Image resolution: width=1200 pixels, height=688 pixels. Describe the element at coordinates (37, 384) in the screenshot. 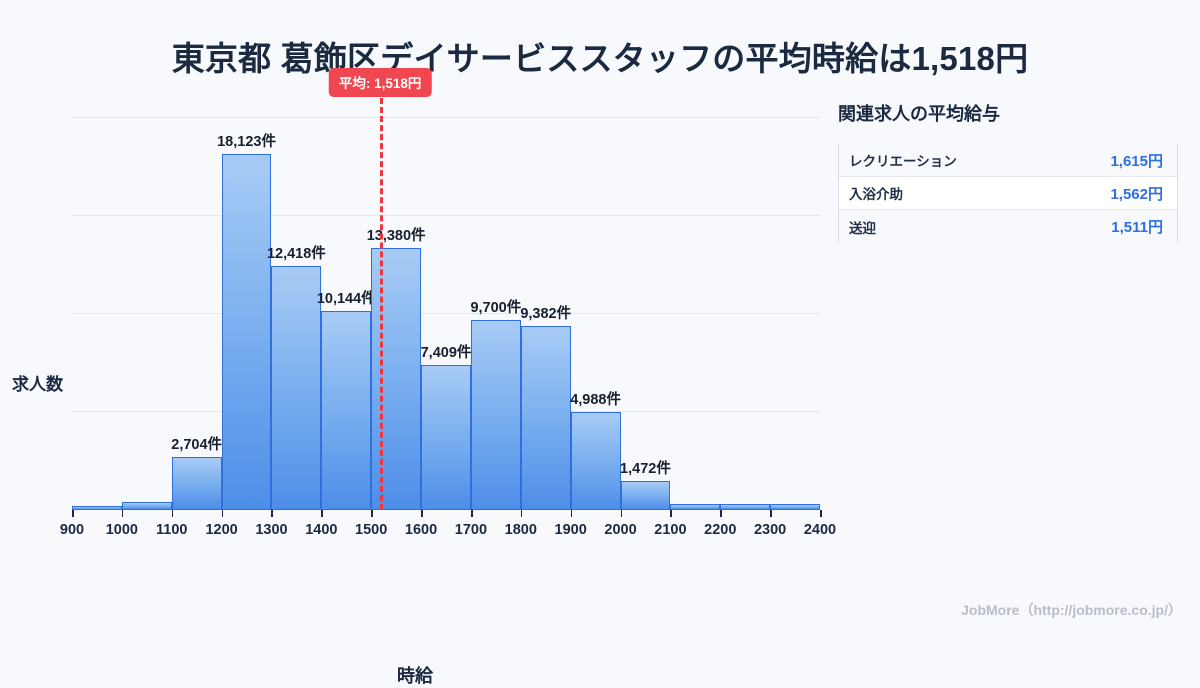

I see `y-axis-title: 求人数` at that location.